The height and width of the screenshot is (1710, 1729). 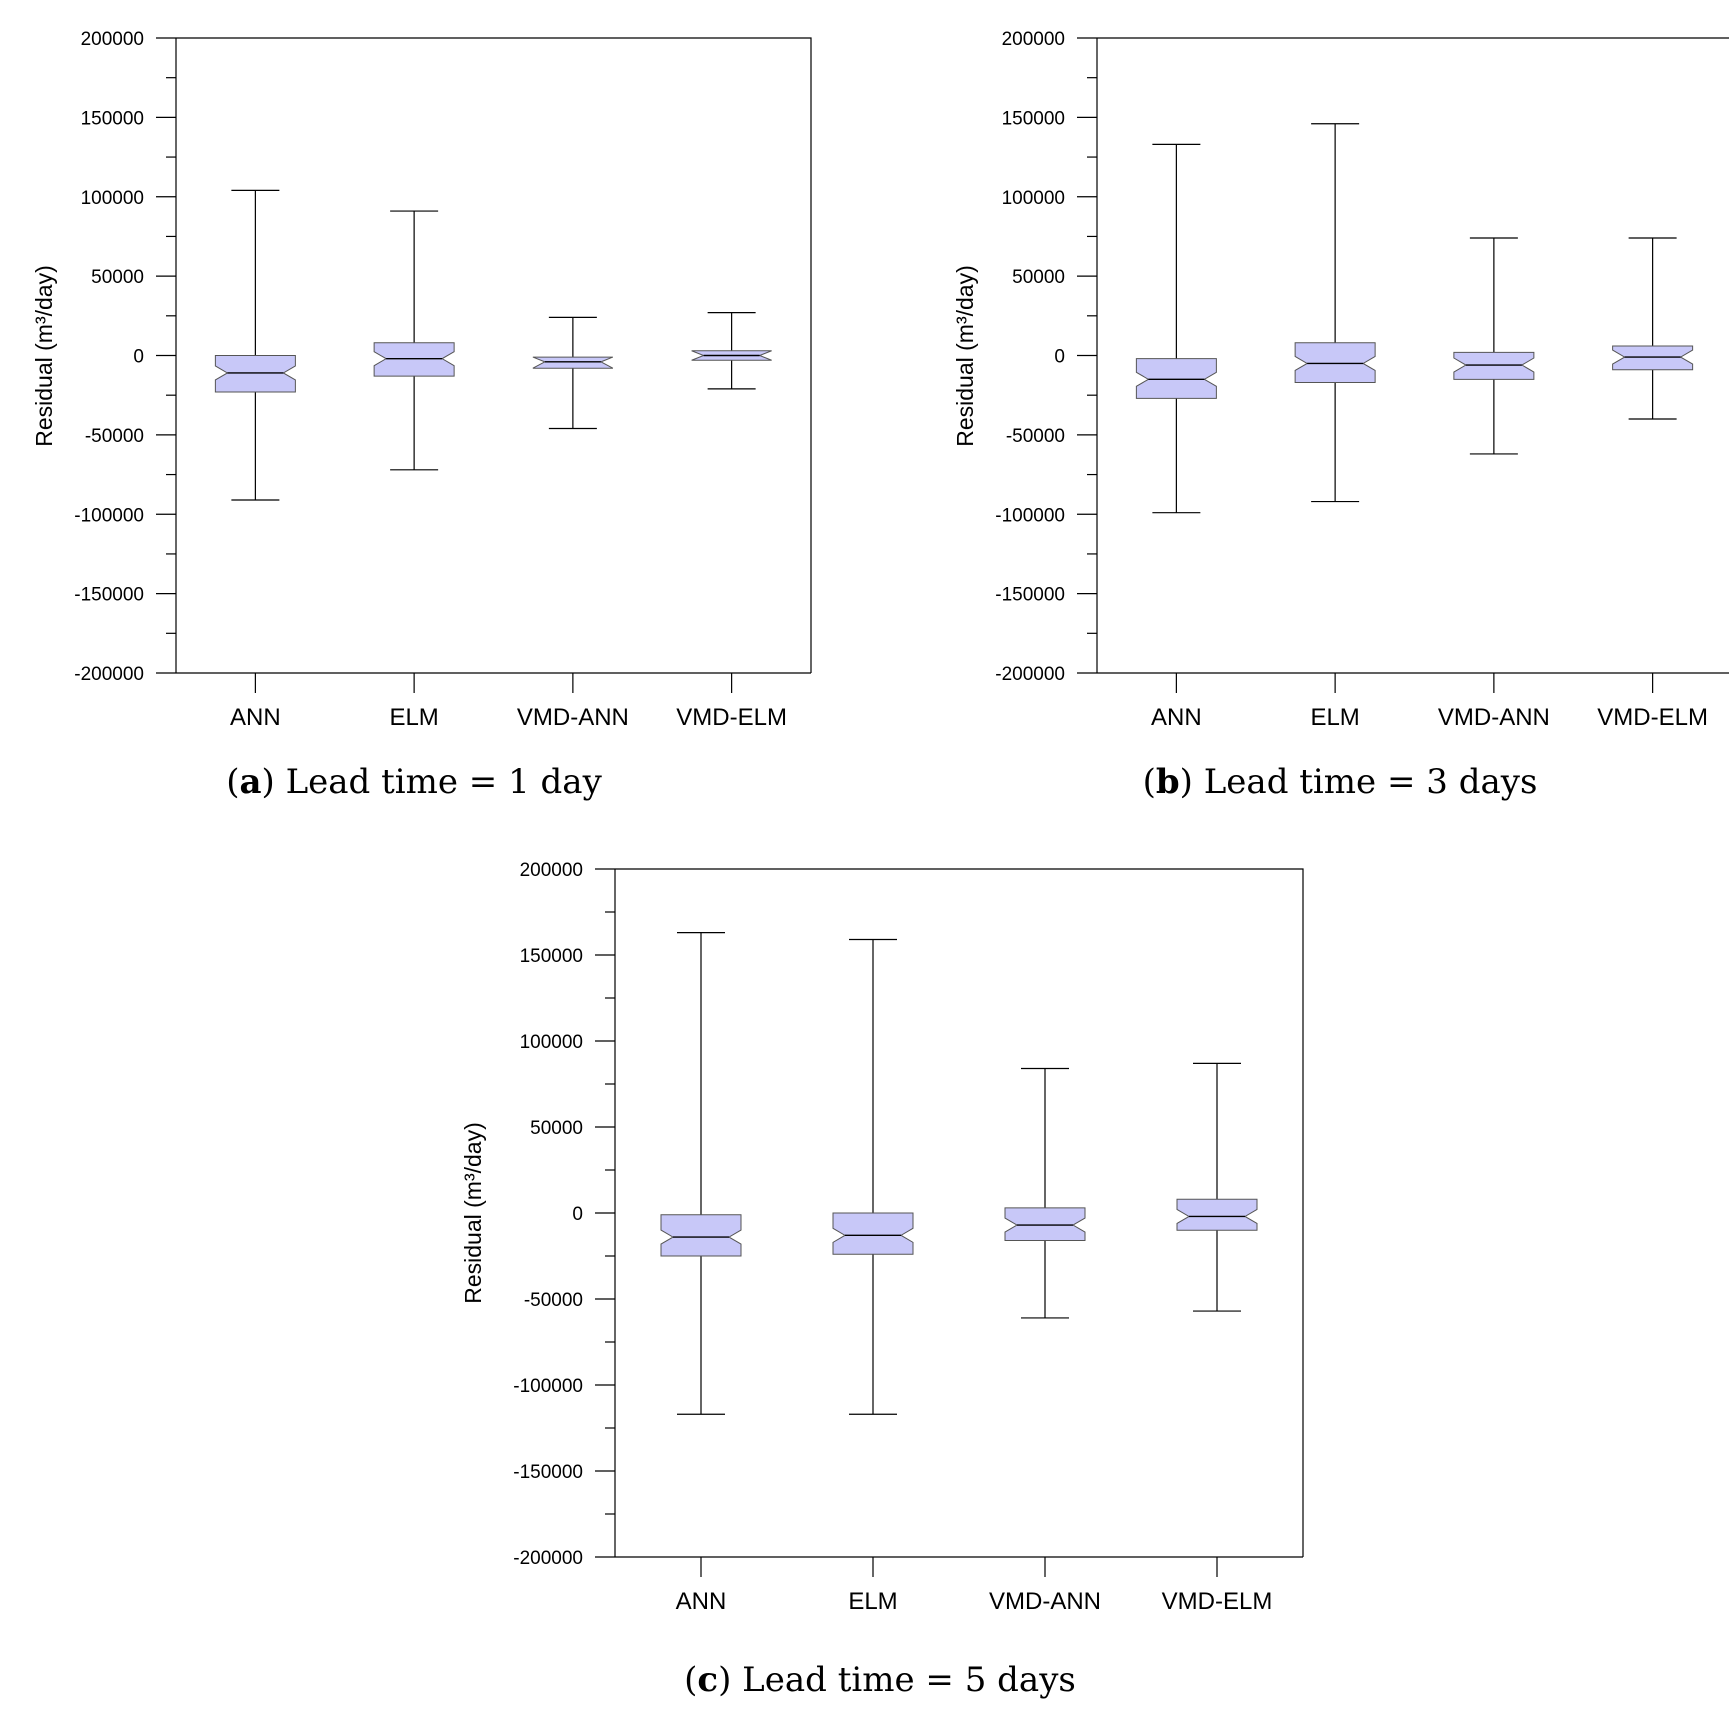 I want to click on panel-b-y-axis-title: Residual (m³/day), so click(x=965, y=356).